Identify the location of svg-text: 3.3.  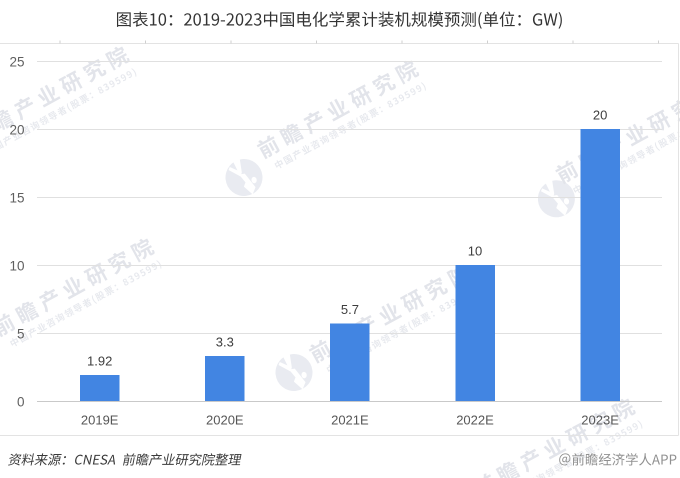
(225, 342).